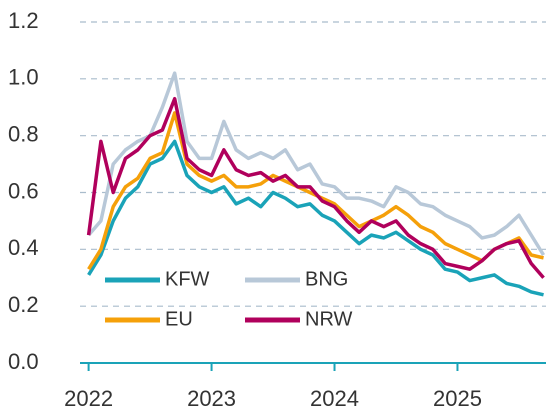 The image size is (546, 413). What do you see at coordinates (329, 319) in the screenshot?
I see `legend-label: NRW` at bounding box center [329, 319].